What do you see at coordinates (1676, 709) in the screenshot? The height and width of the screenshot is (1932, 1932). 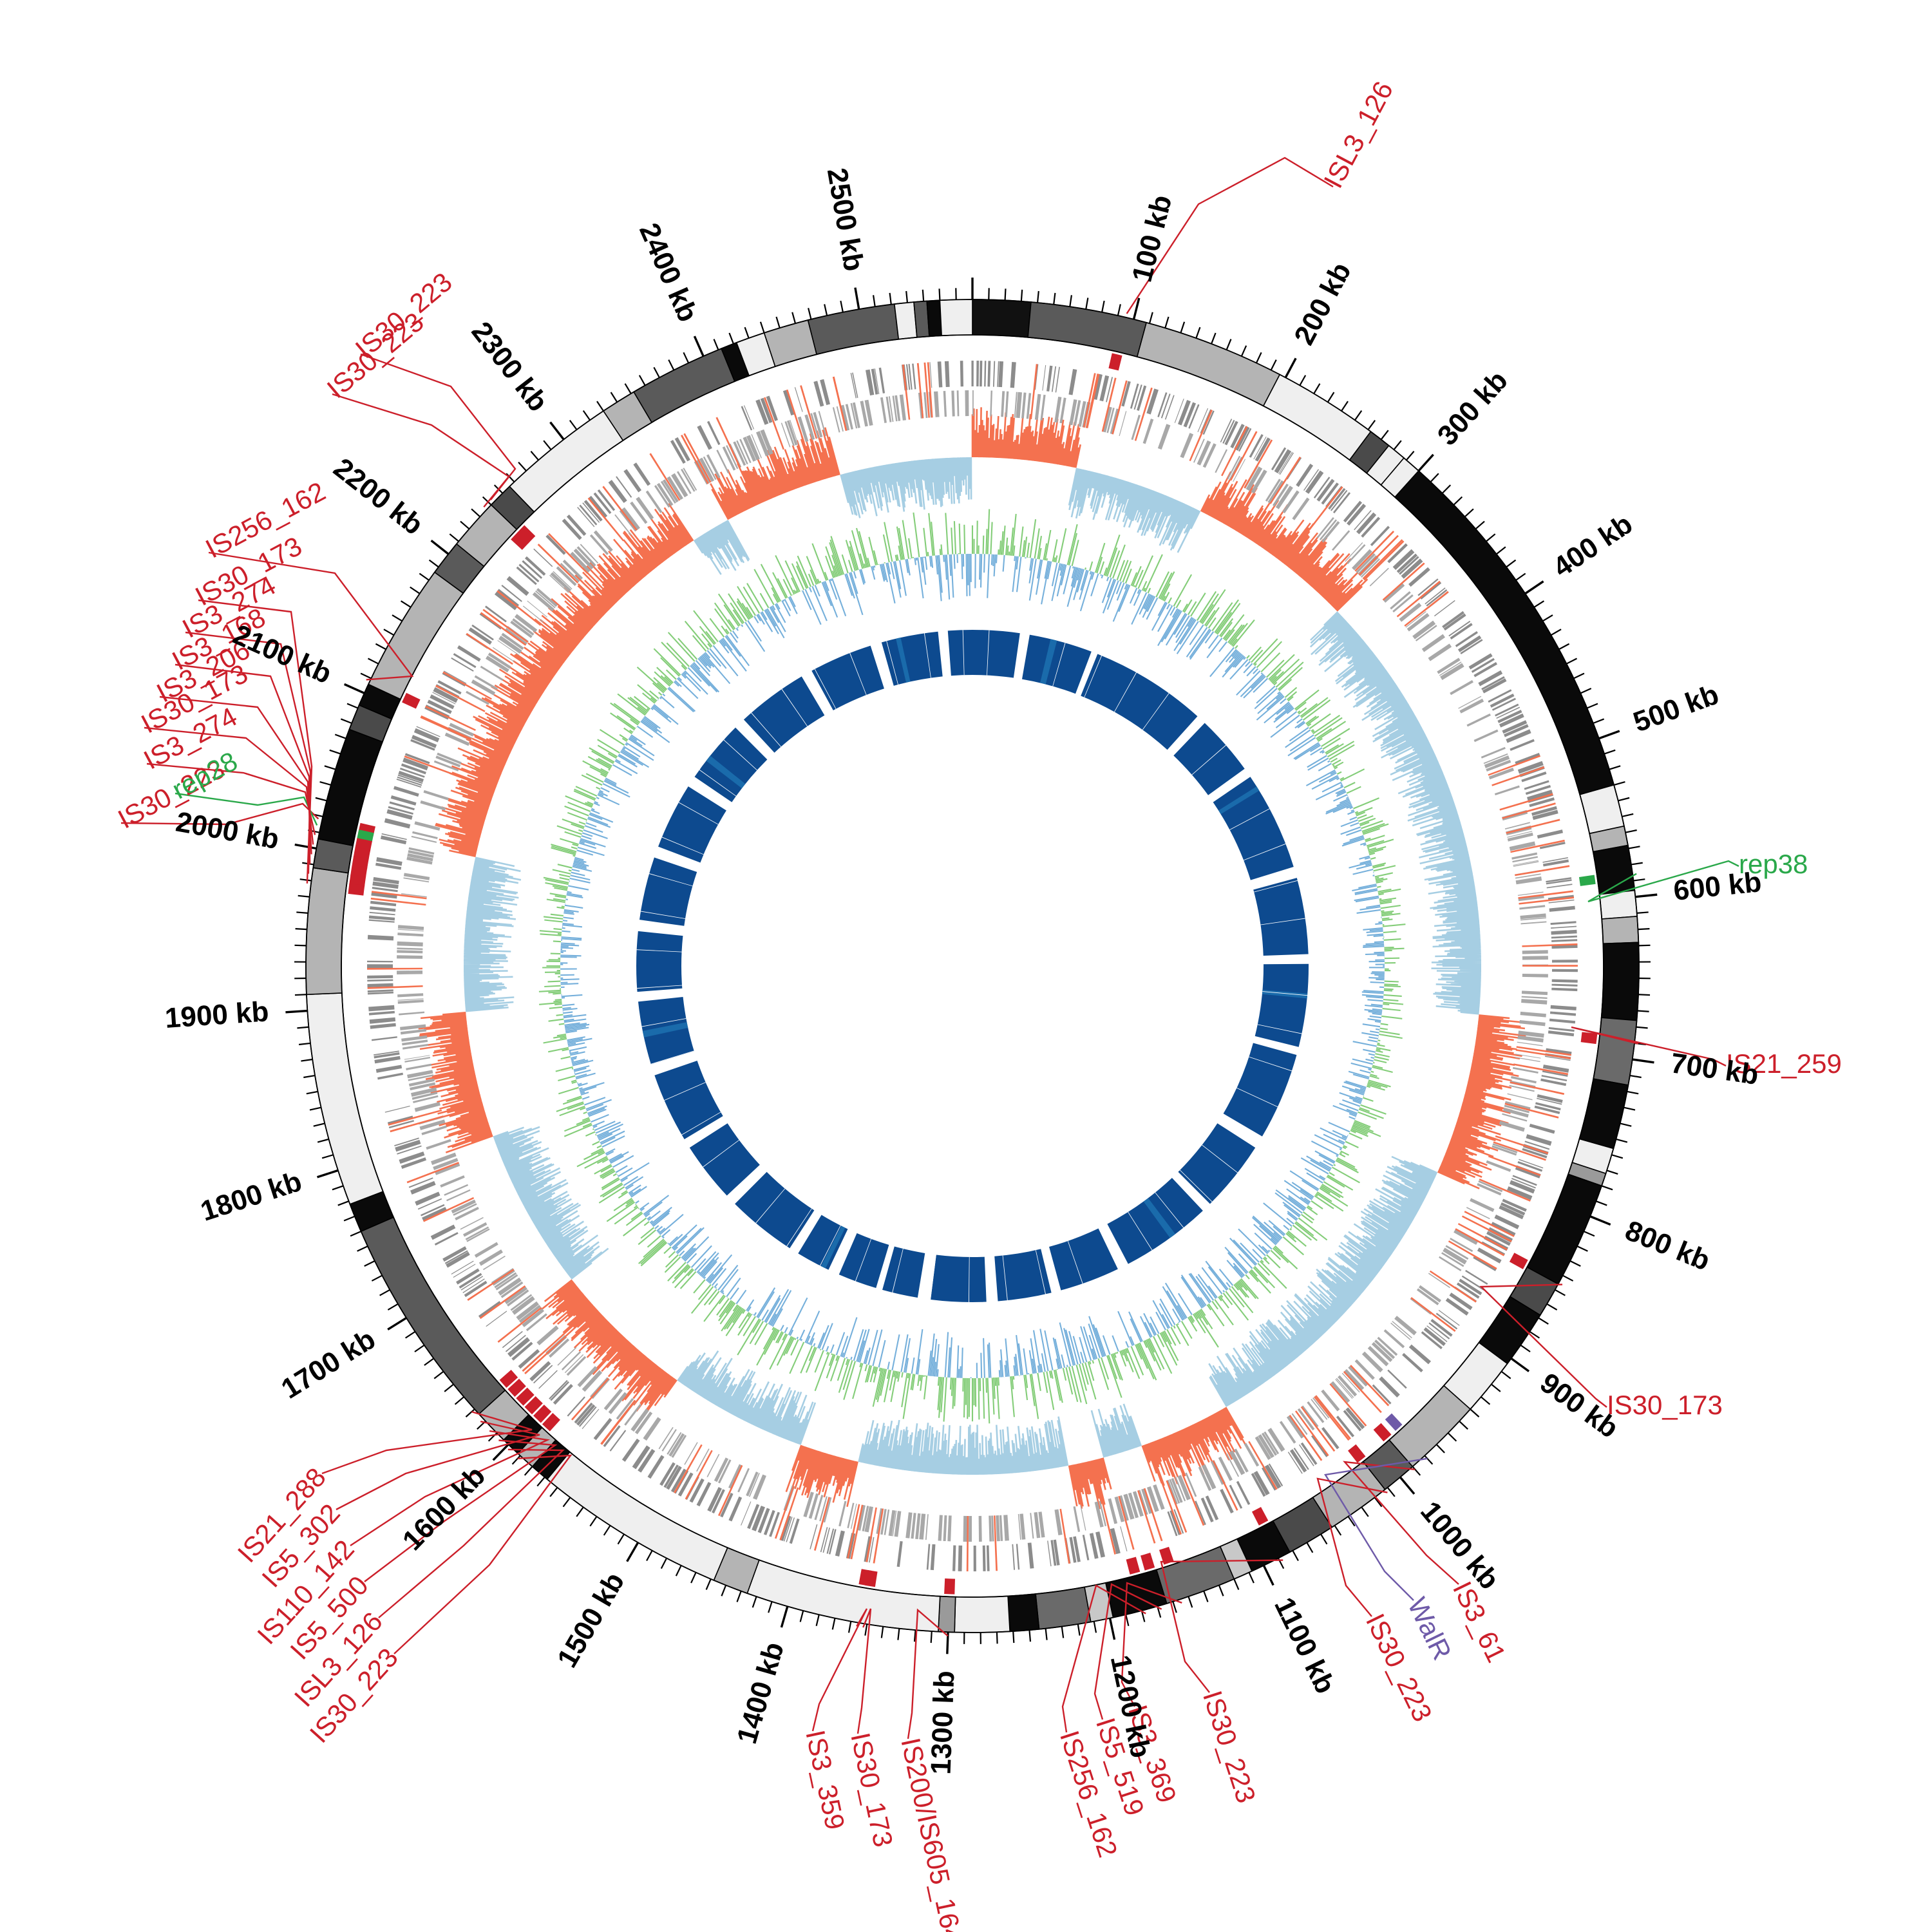 I see `axis-tick-label: 500 kb` at bounding box center [1676, 709].